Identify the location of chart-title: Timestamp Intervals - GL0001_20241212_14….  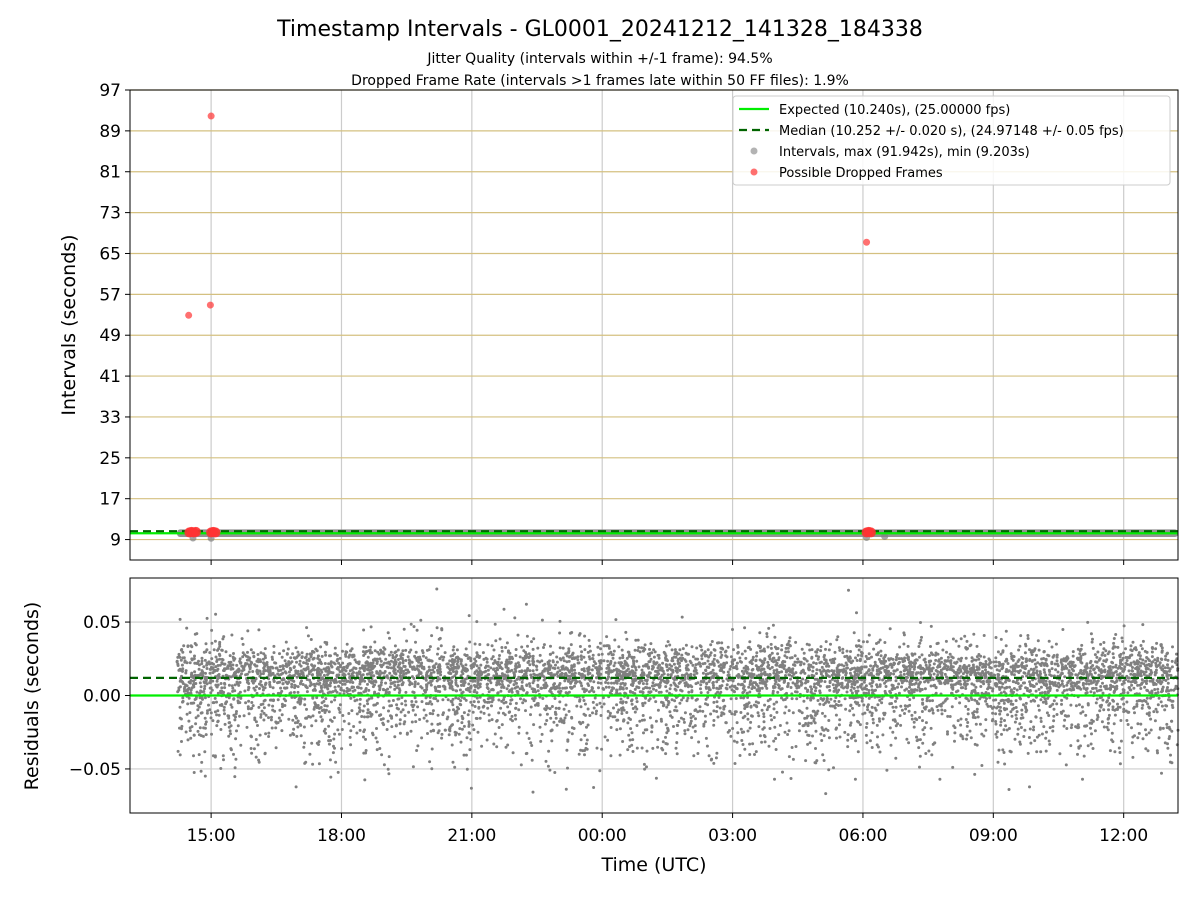
(599, 29).